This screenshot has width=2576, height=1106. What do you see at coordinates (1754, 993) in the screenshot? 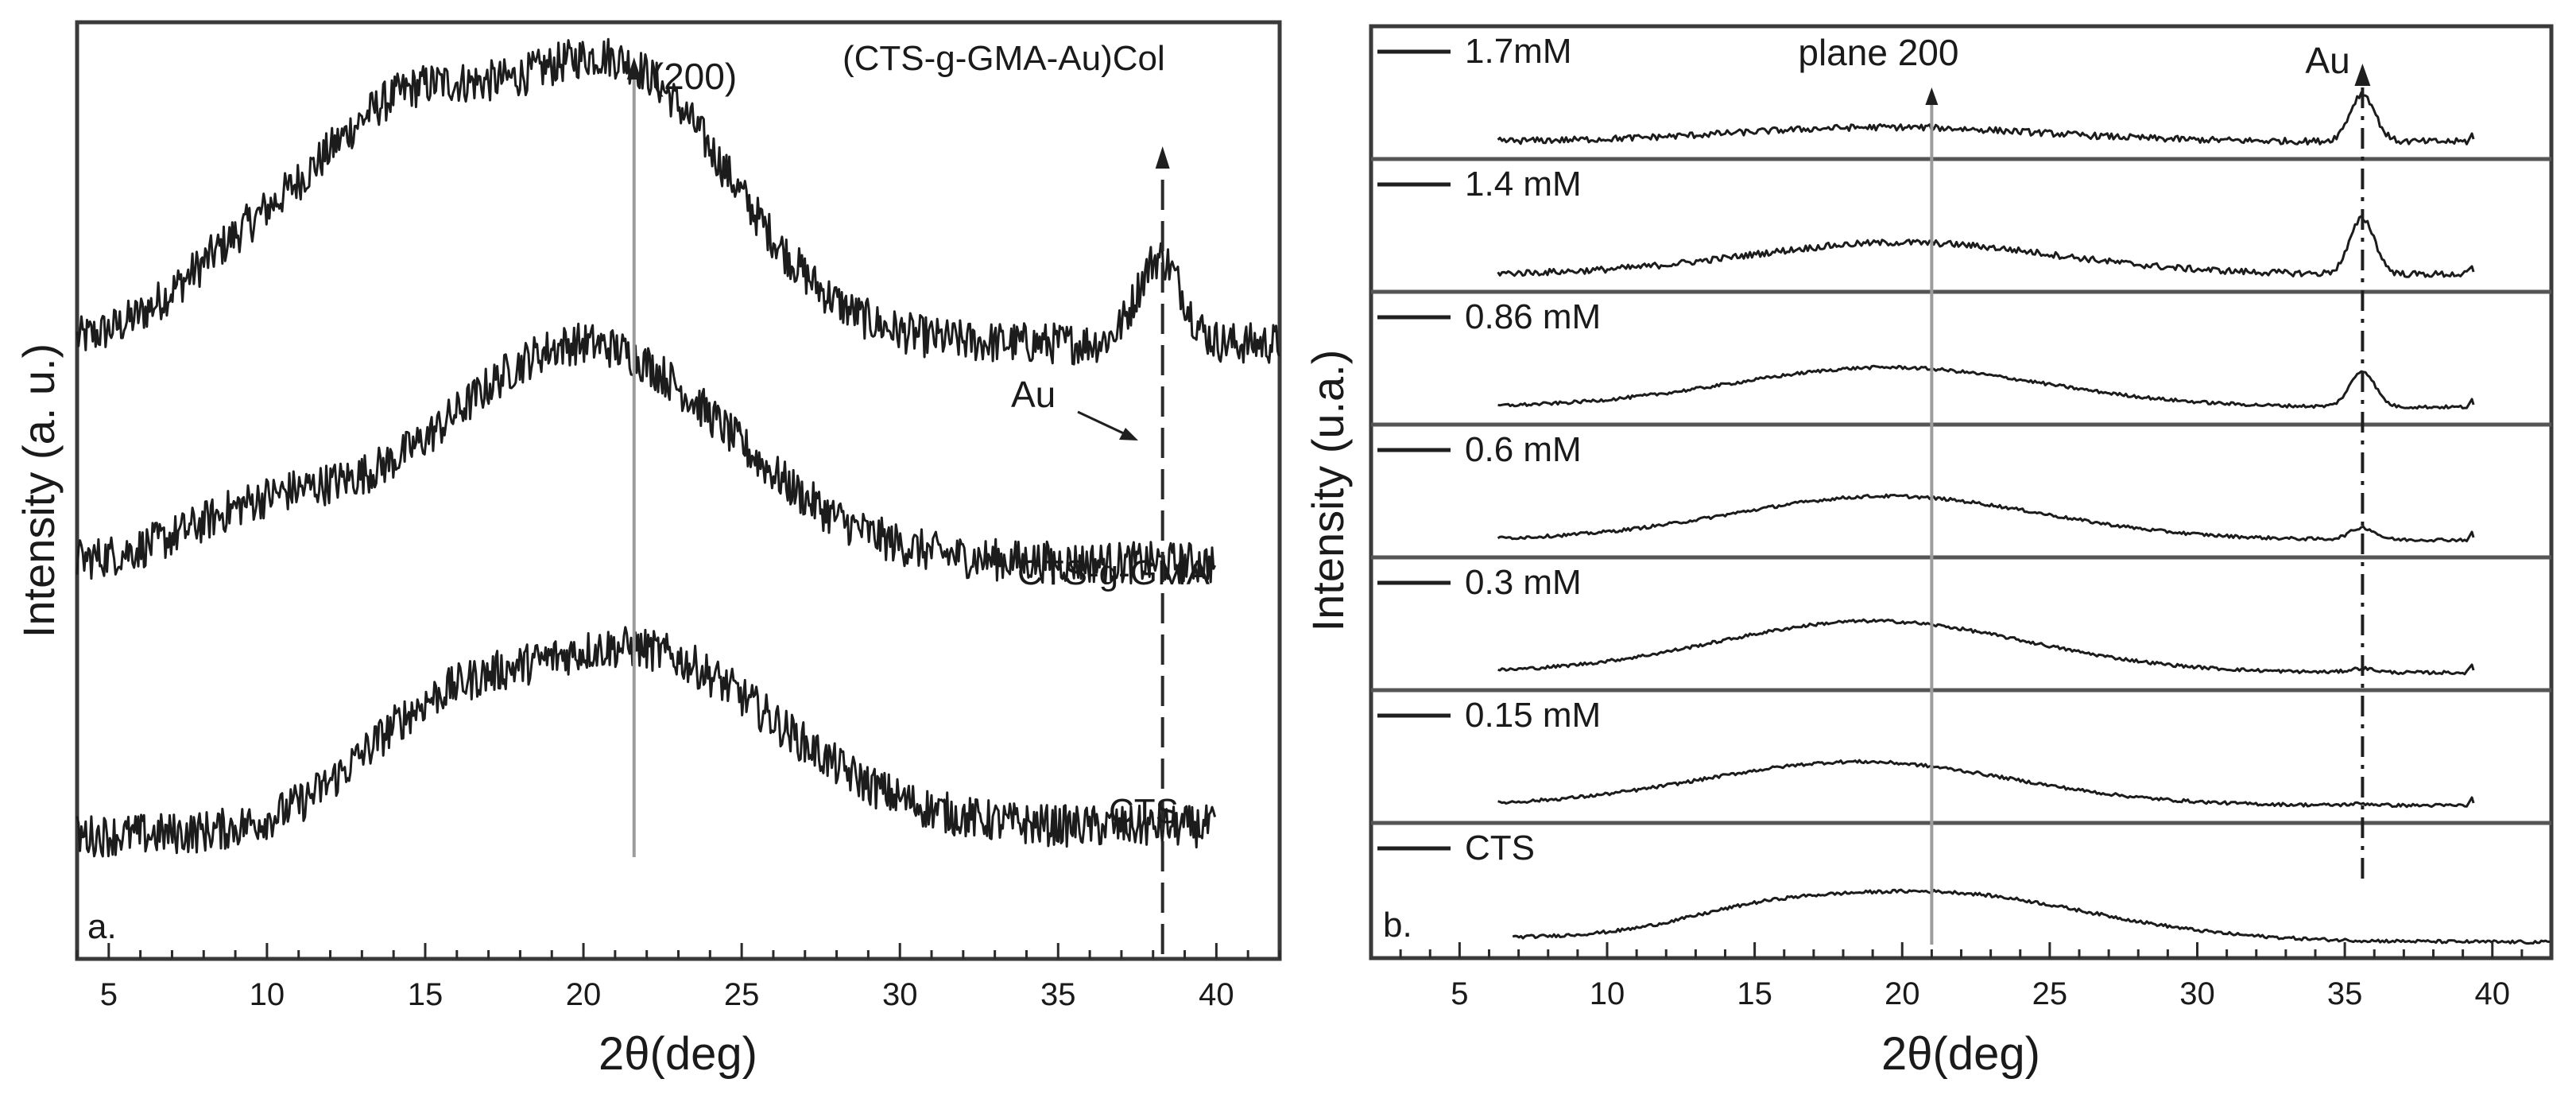
I see `panel-b-tick-label: 15` at bounding box center [1754, 993].